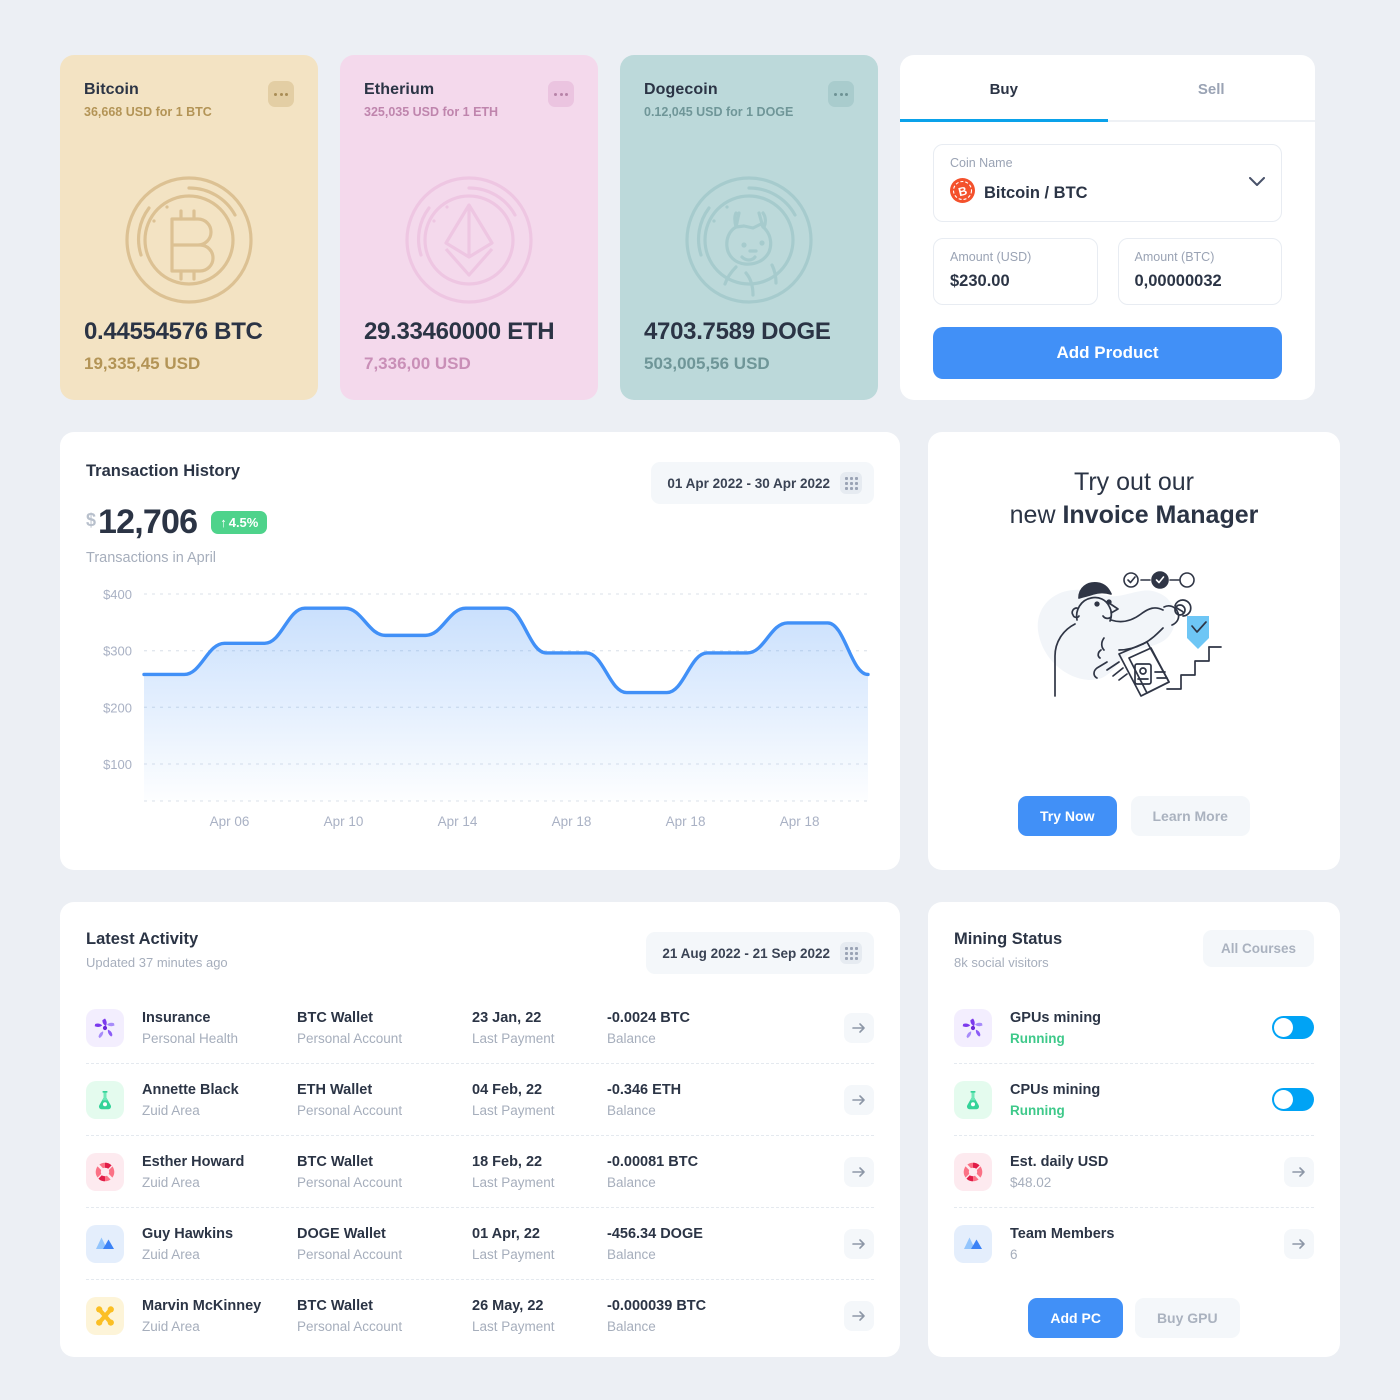  I want to click on buy-gpu-button: Buy GPU, so click(1187, 1318).